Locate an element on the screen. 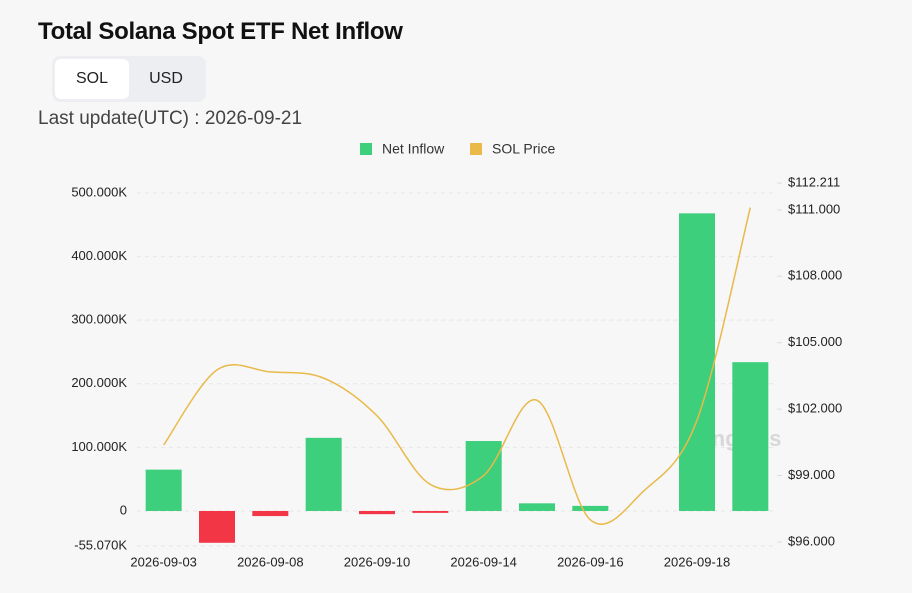 This screenshot has width=912, height=593. y-tick-label: 500.000K is located at coordinates (99, 191).